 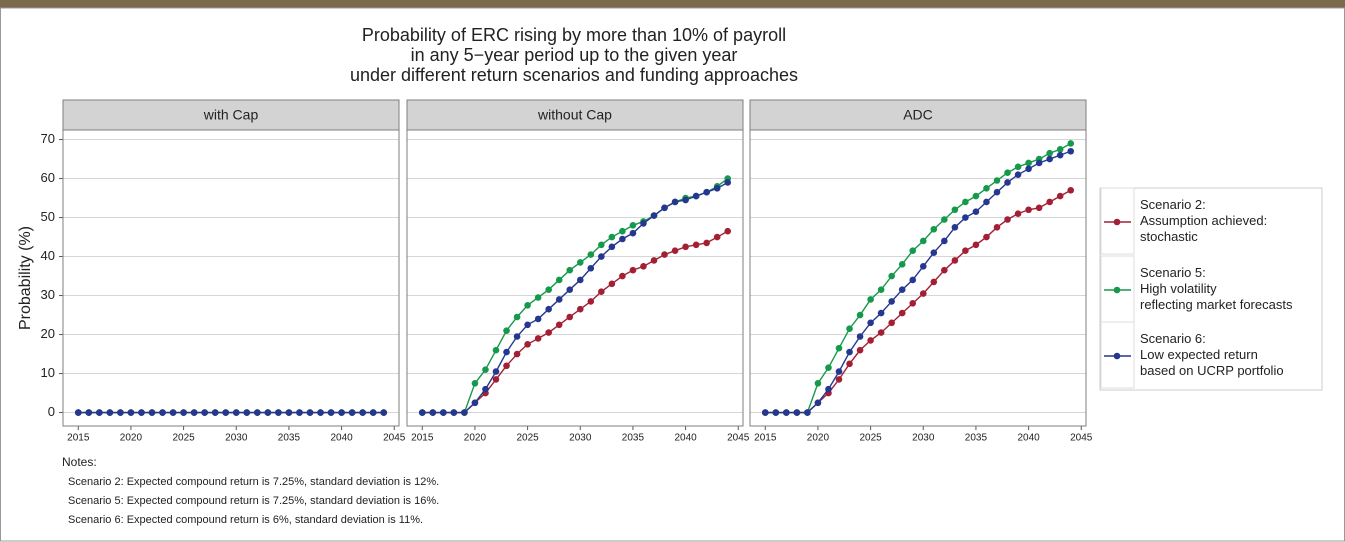 I want to click on plot-area, so click(x=575, y=278).